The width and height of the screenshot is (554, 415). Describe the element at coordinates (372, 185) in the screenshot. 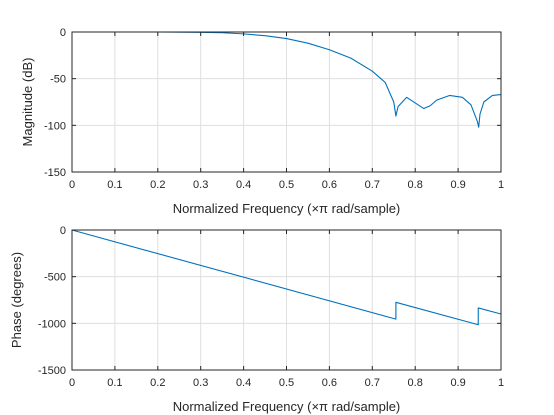

I see `magnitude-x-tick-label: 0.7` at that location.